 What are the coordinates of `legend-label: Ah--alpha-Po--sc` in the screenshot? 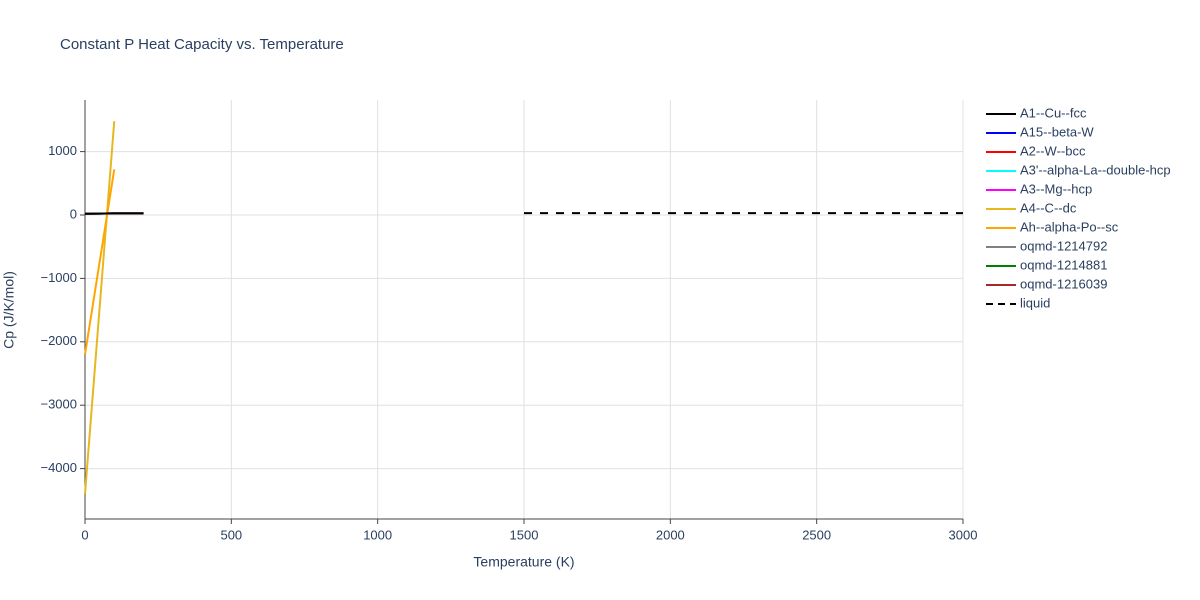 It's located at (1069, 226).